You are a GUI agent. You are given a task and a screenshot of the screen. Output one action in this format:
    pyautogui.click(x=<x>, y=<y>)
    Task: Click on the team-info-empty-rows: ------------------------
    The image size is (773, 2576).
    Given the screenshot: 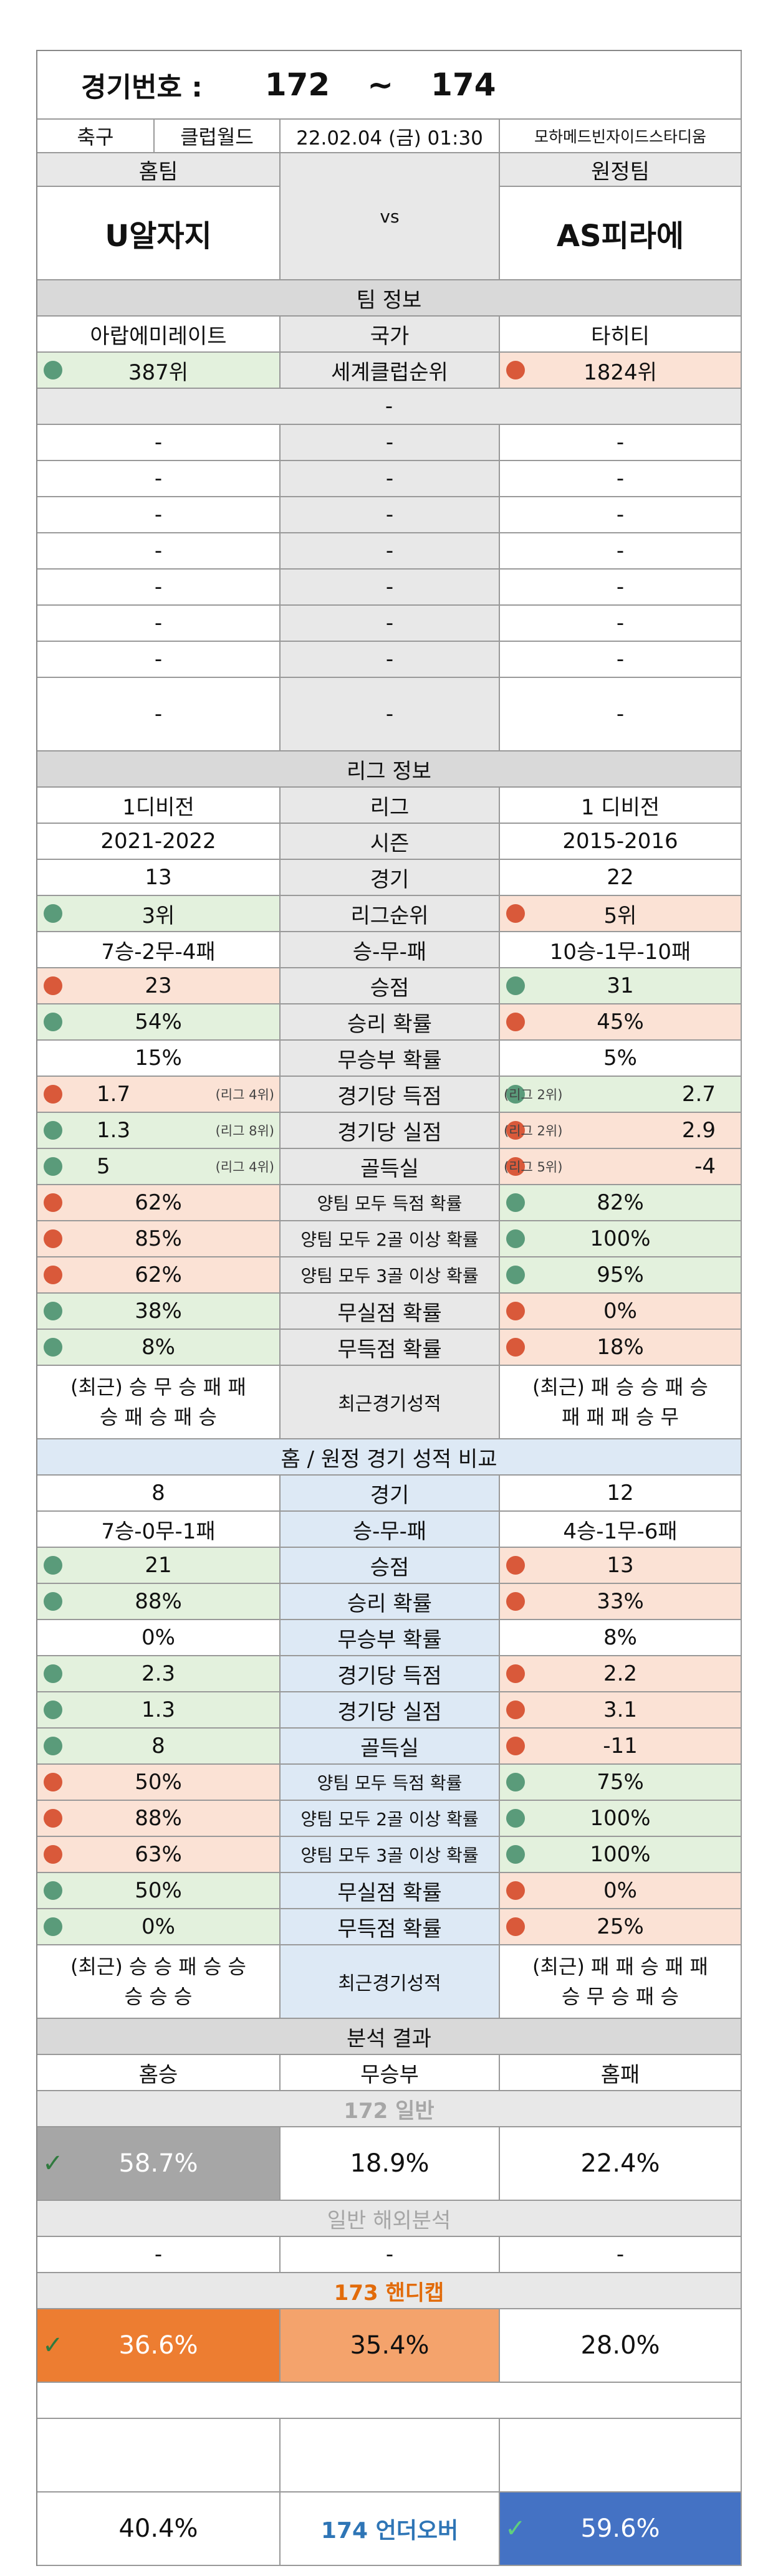 What is the action you would take?
    pyautogui.click(x=390, y=588)
    